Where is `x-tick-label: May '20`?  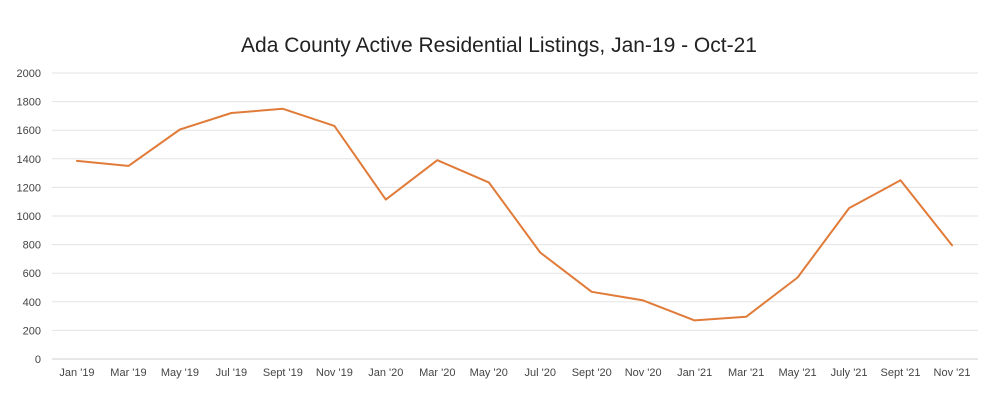 x-tick-label: May '20 is located at coordinates (489, 373).